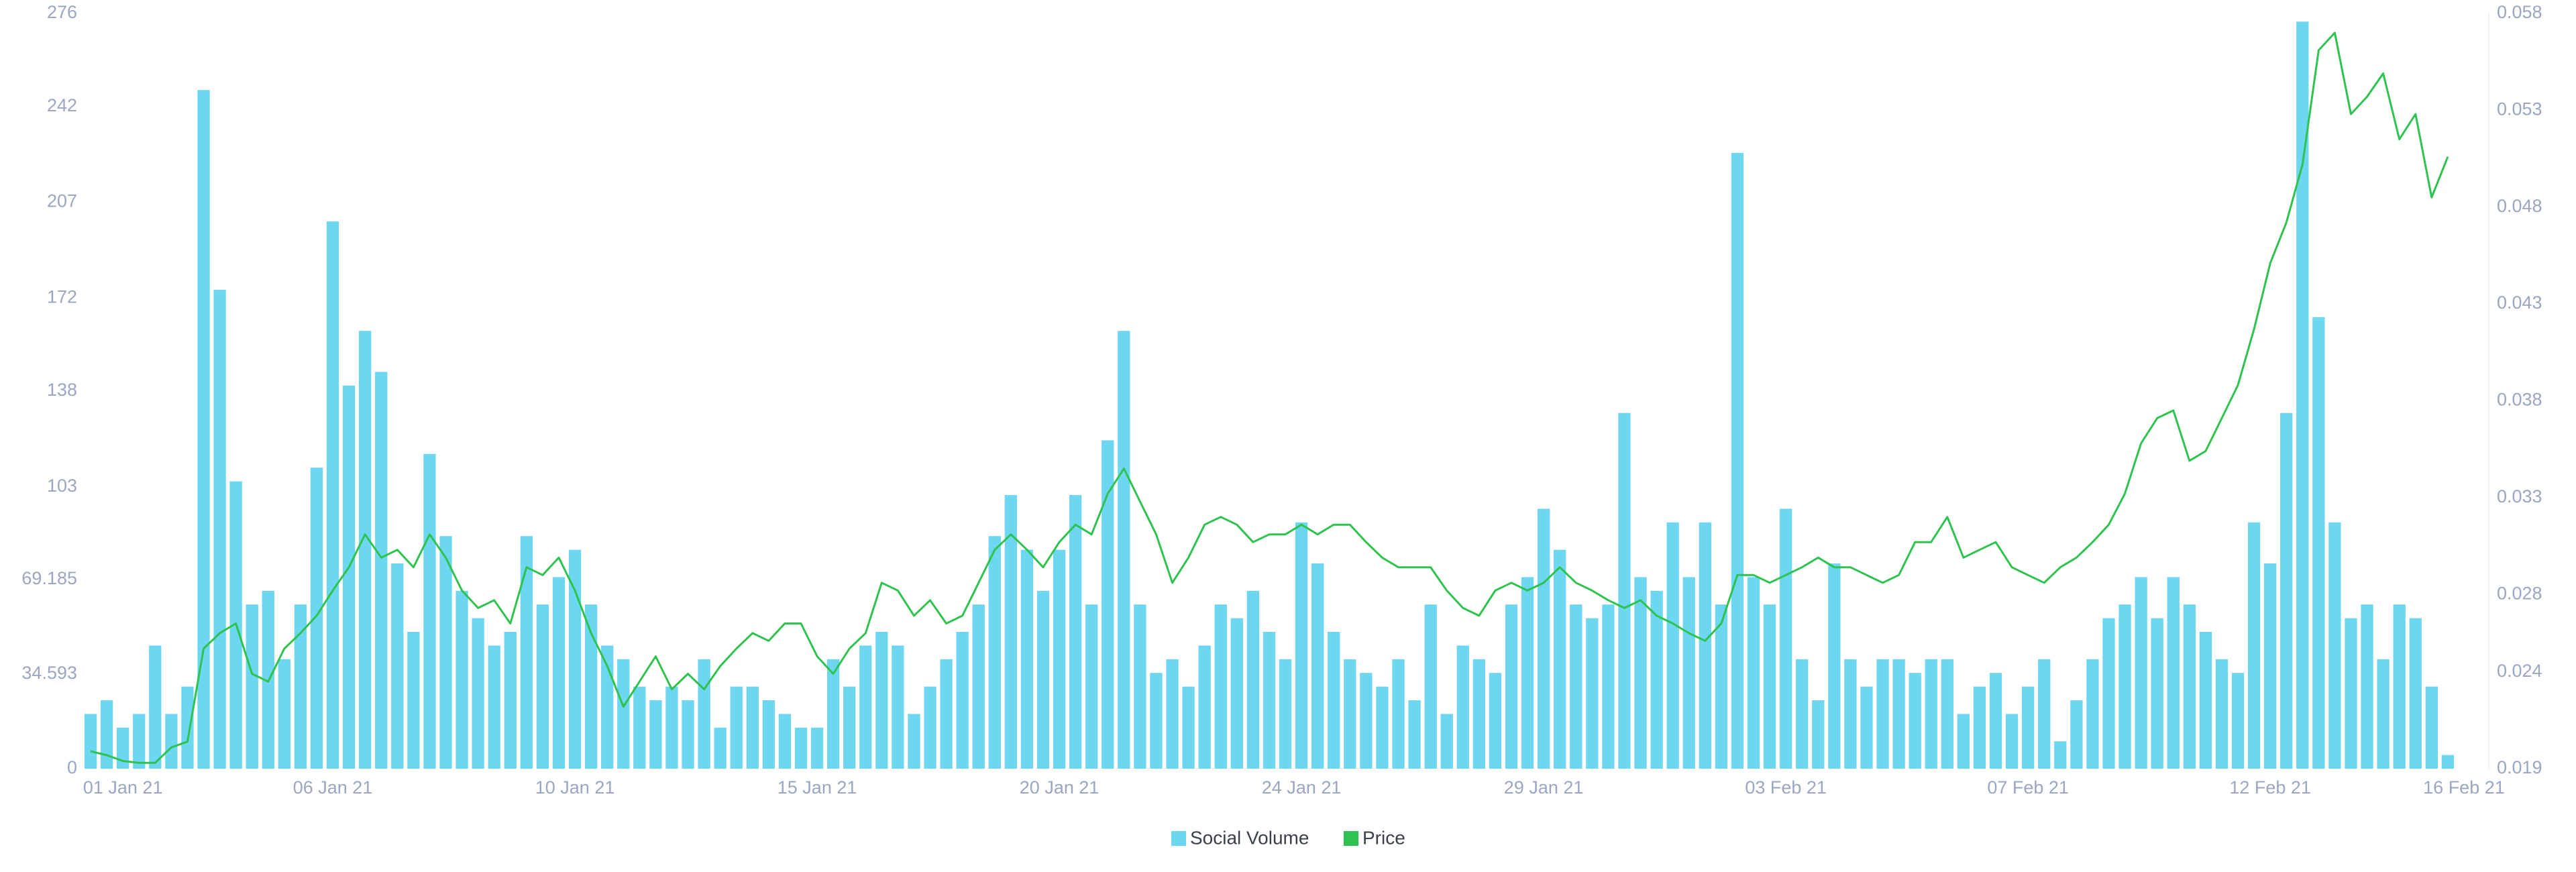  Describe the element at coordinates (2519, 109) in the screenshot. I see `y2-tick-label: 0.053` at that location.